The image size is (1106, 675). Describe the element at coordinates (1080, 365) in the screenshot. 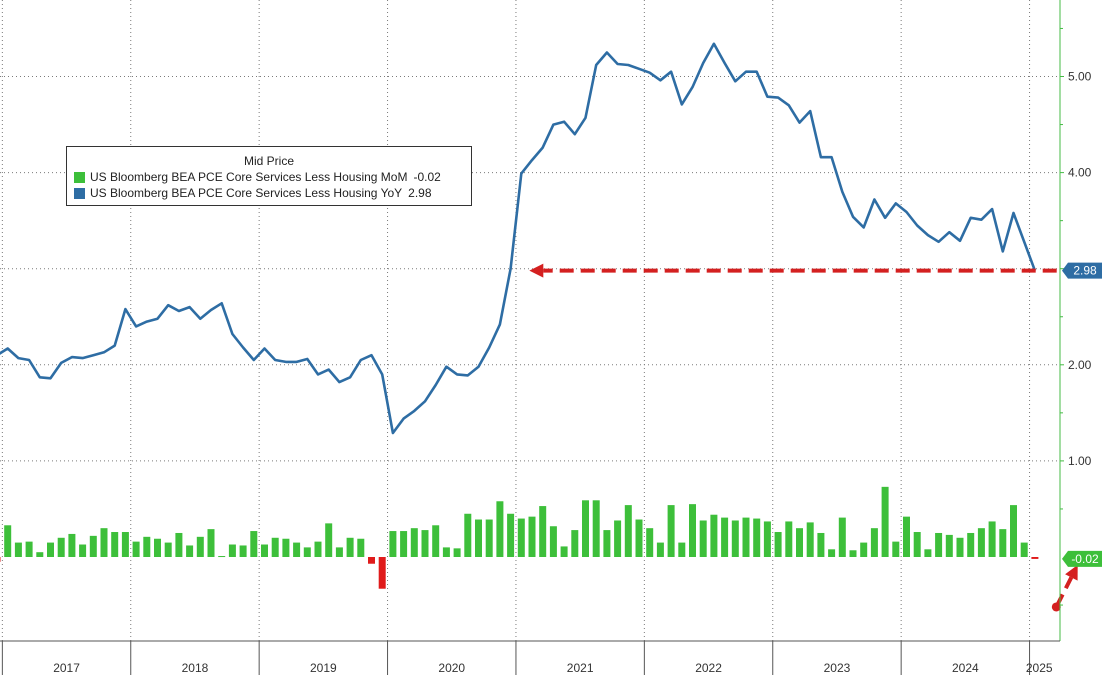

I see `y-tick-label: 2.00` at that location.